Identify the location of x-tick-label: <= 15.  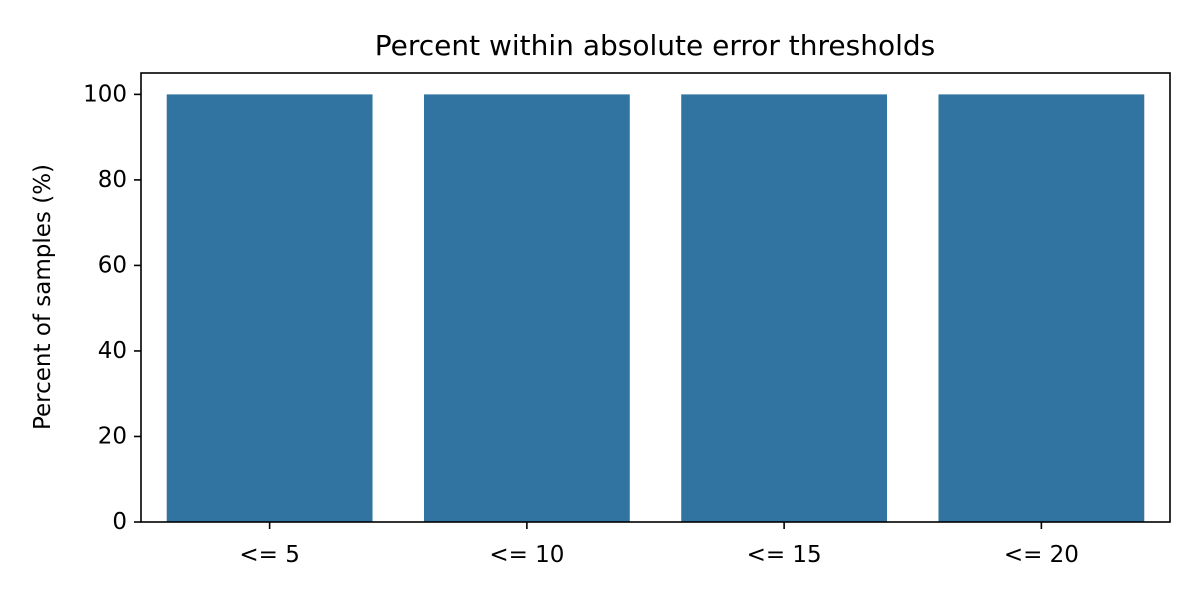
(784, 555).